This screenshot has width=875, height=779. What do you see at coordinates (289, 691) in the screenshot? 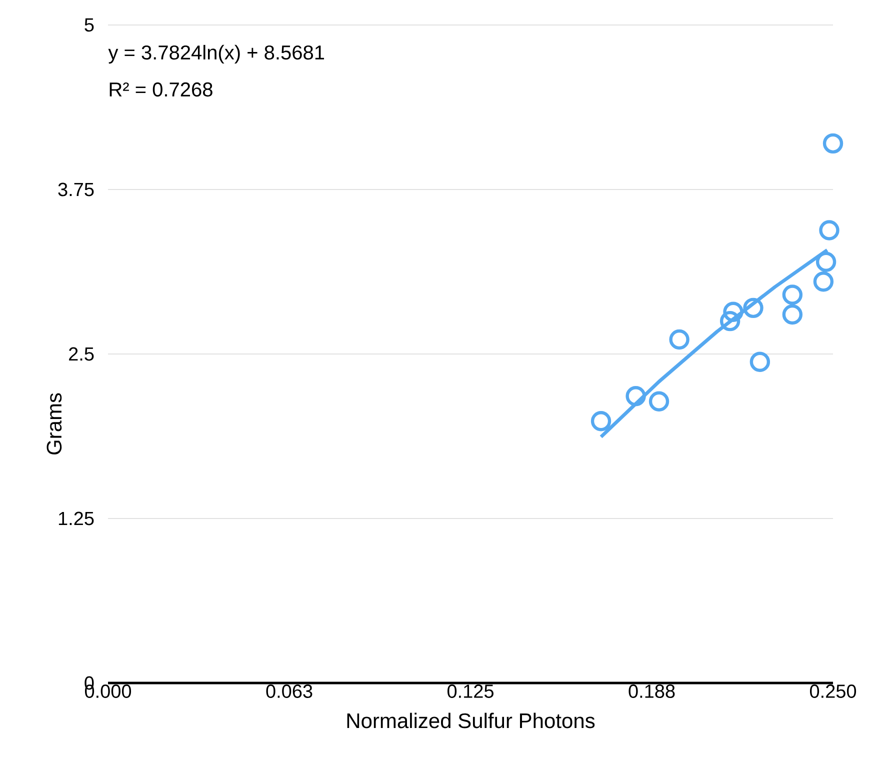
I see `x-tick-label: 0.063` at bounding box center [289, 691].